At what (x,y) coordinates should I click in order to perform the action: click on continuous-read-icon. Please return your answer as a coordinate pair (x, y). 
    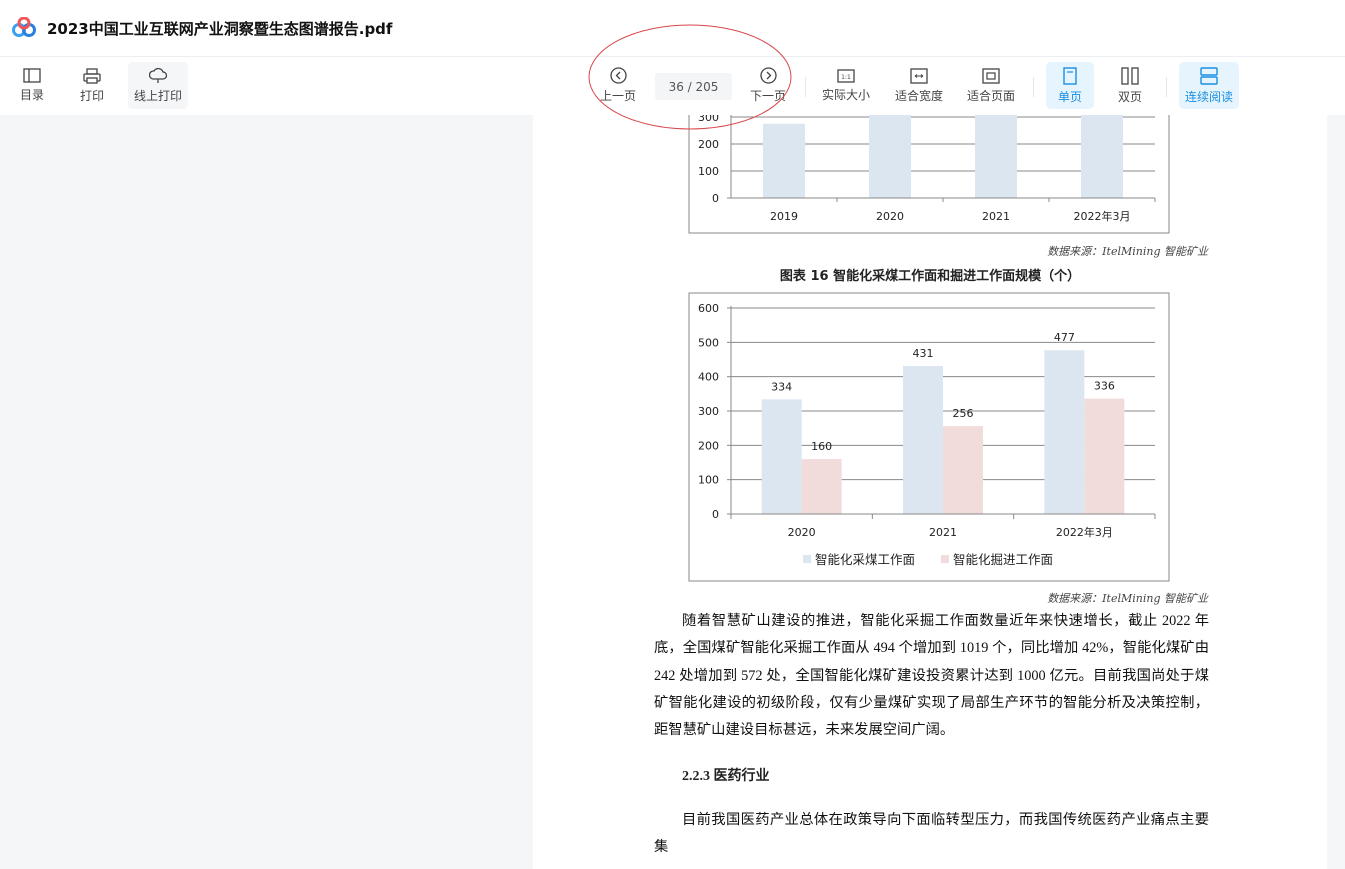
    Looking at the image, I should click on (1209, 75).